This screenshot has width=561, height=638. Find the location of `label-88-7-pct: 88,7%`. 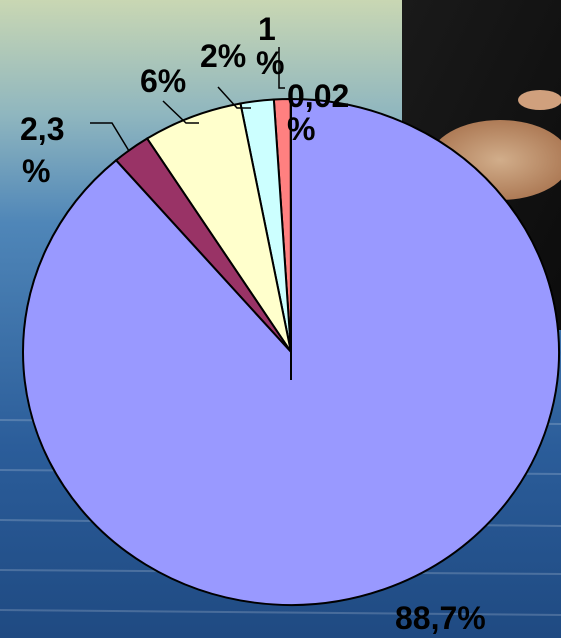

label-88-7-pct: 88,7% is located at coordinates (440, 618).